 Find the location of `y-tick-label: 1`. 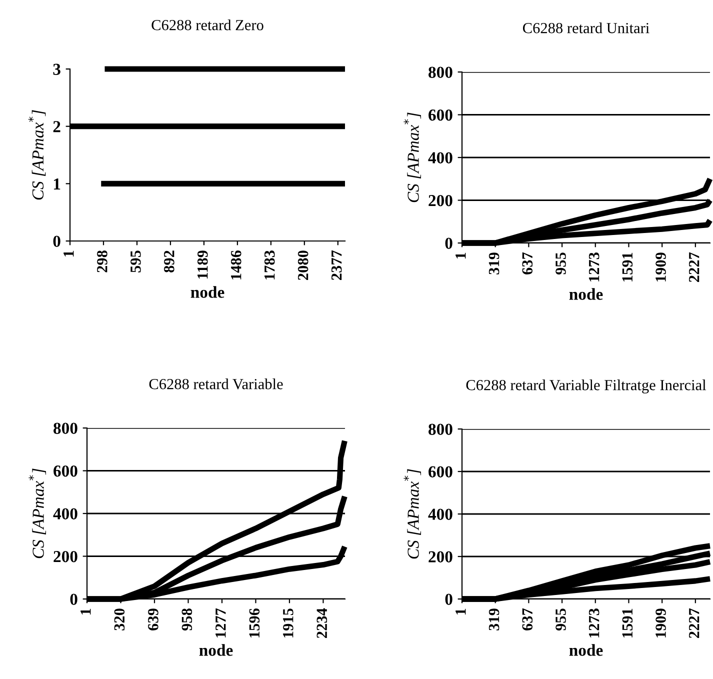

y-tick-label: 1 is located at coordinates (57, 184).